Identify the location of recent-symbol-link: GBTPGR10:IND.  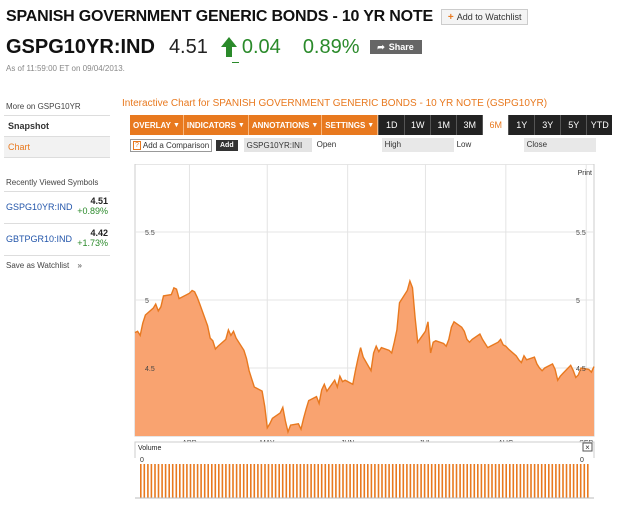
(39, 239).